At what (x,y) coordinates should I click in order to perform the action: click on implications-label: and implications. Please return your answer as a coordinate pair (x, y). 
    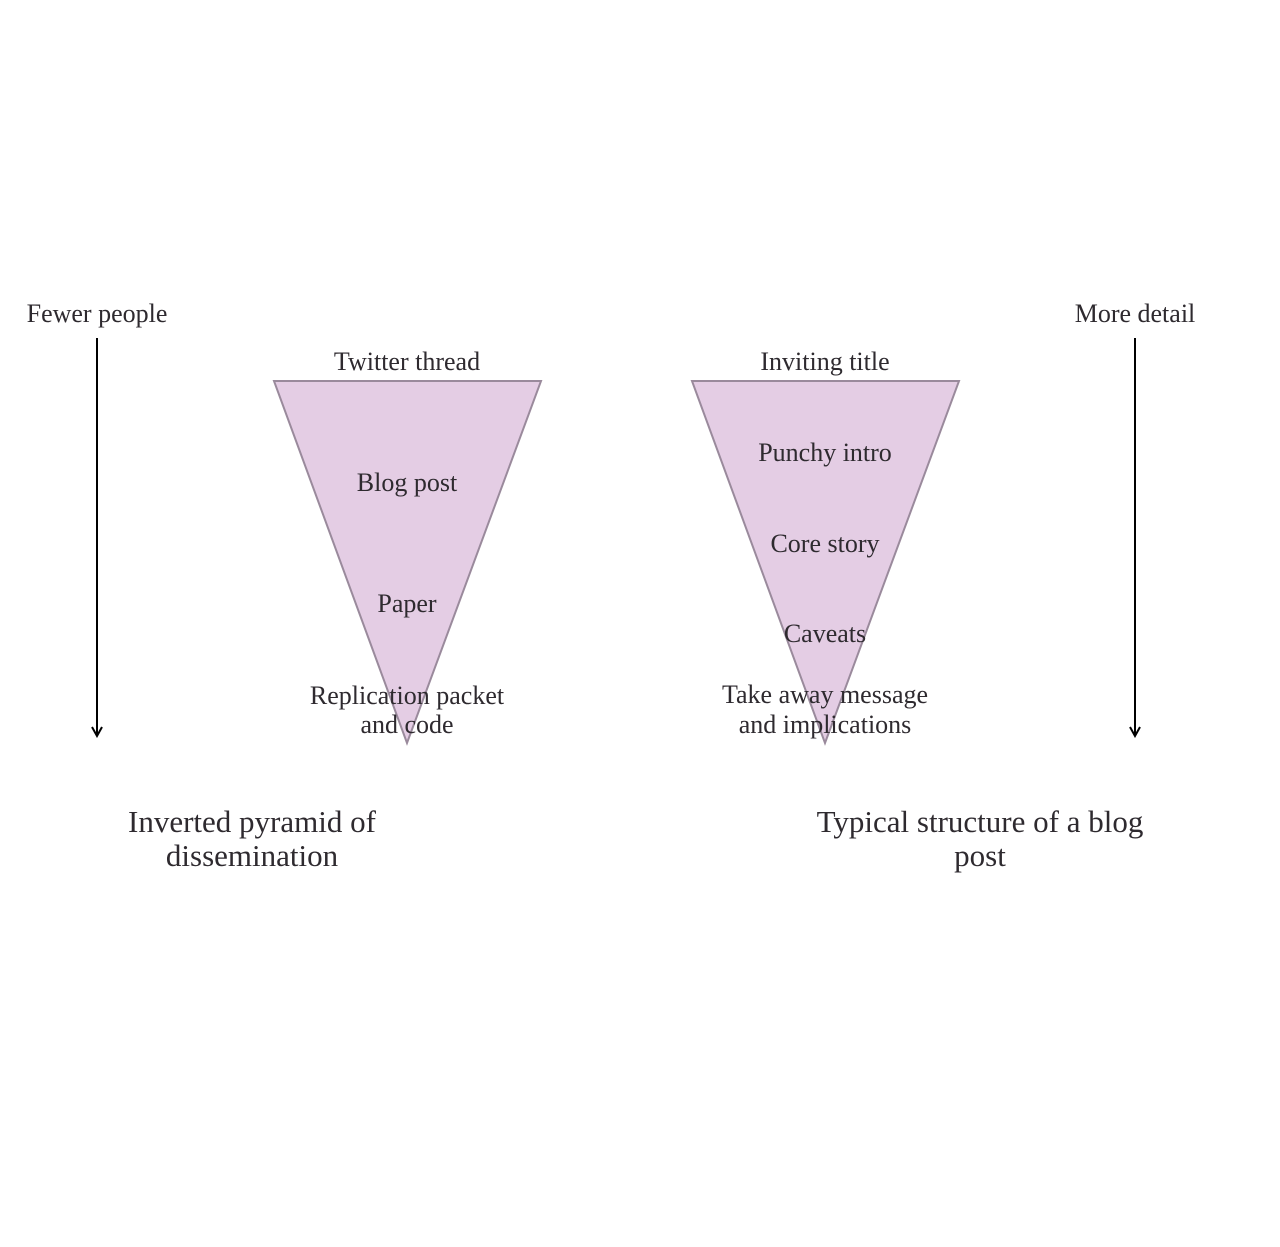
    Looking at the image, I should click on (825, 724).